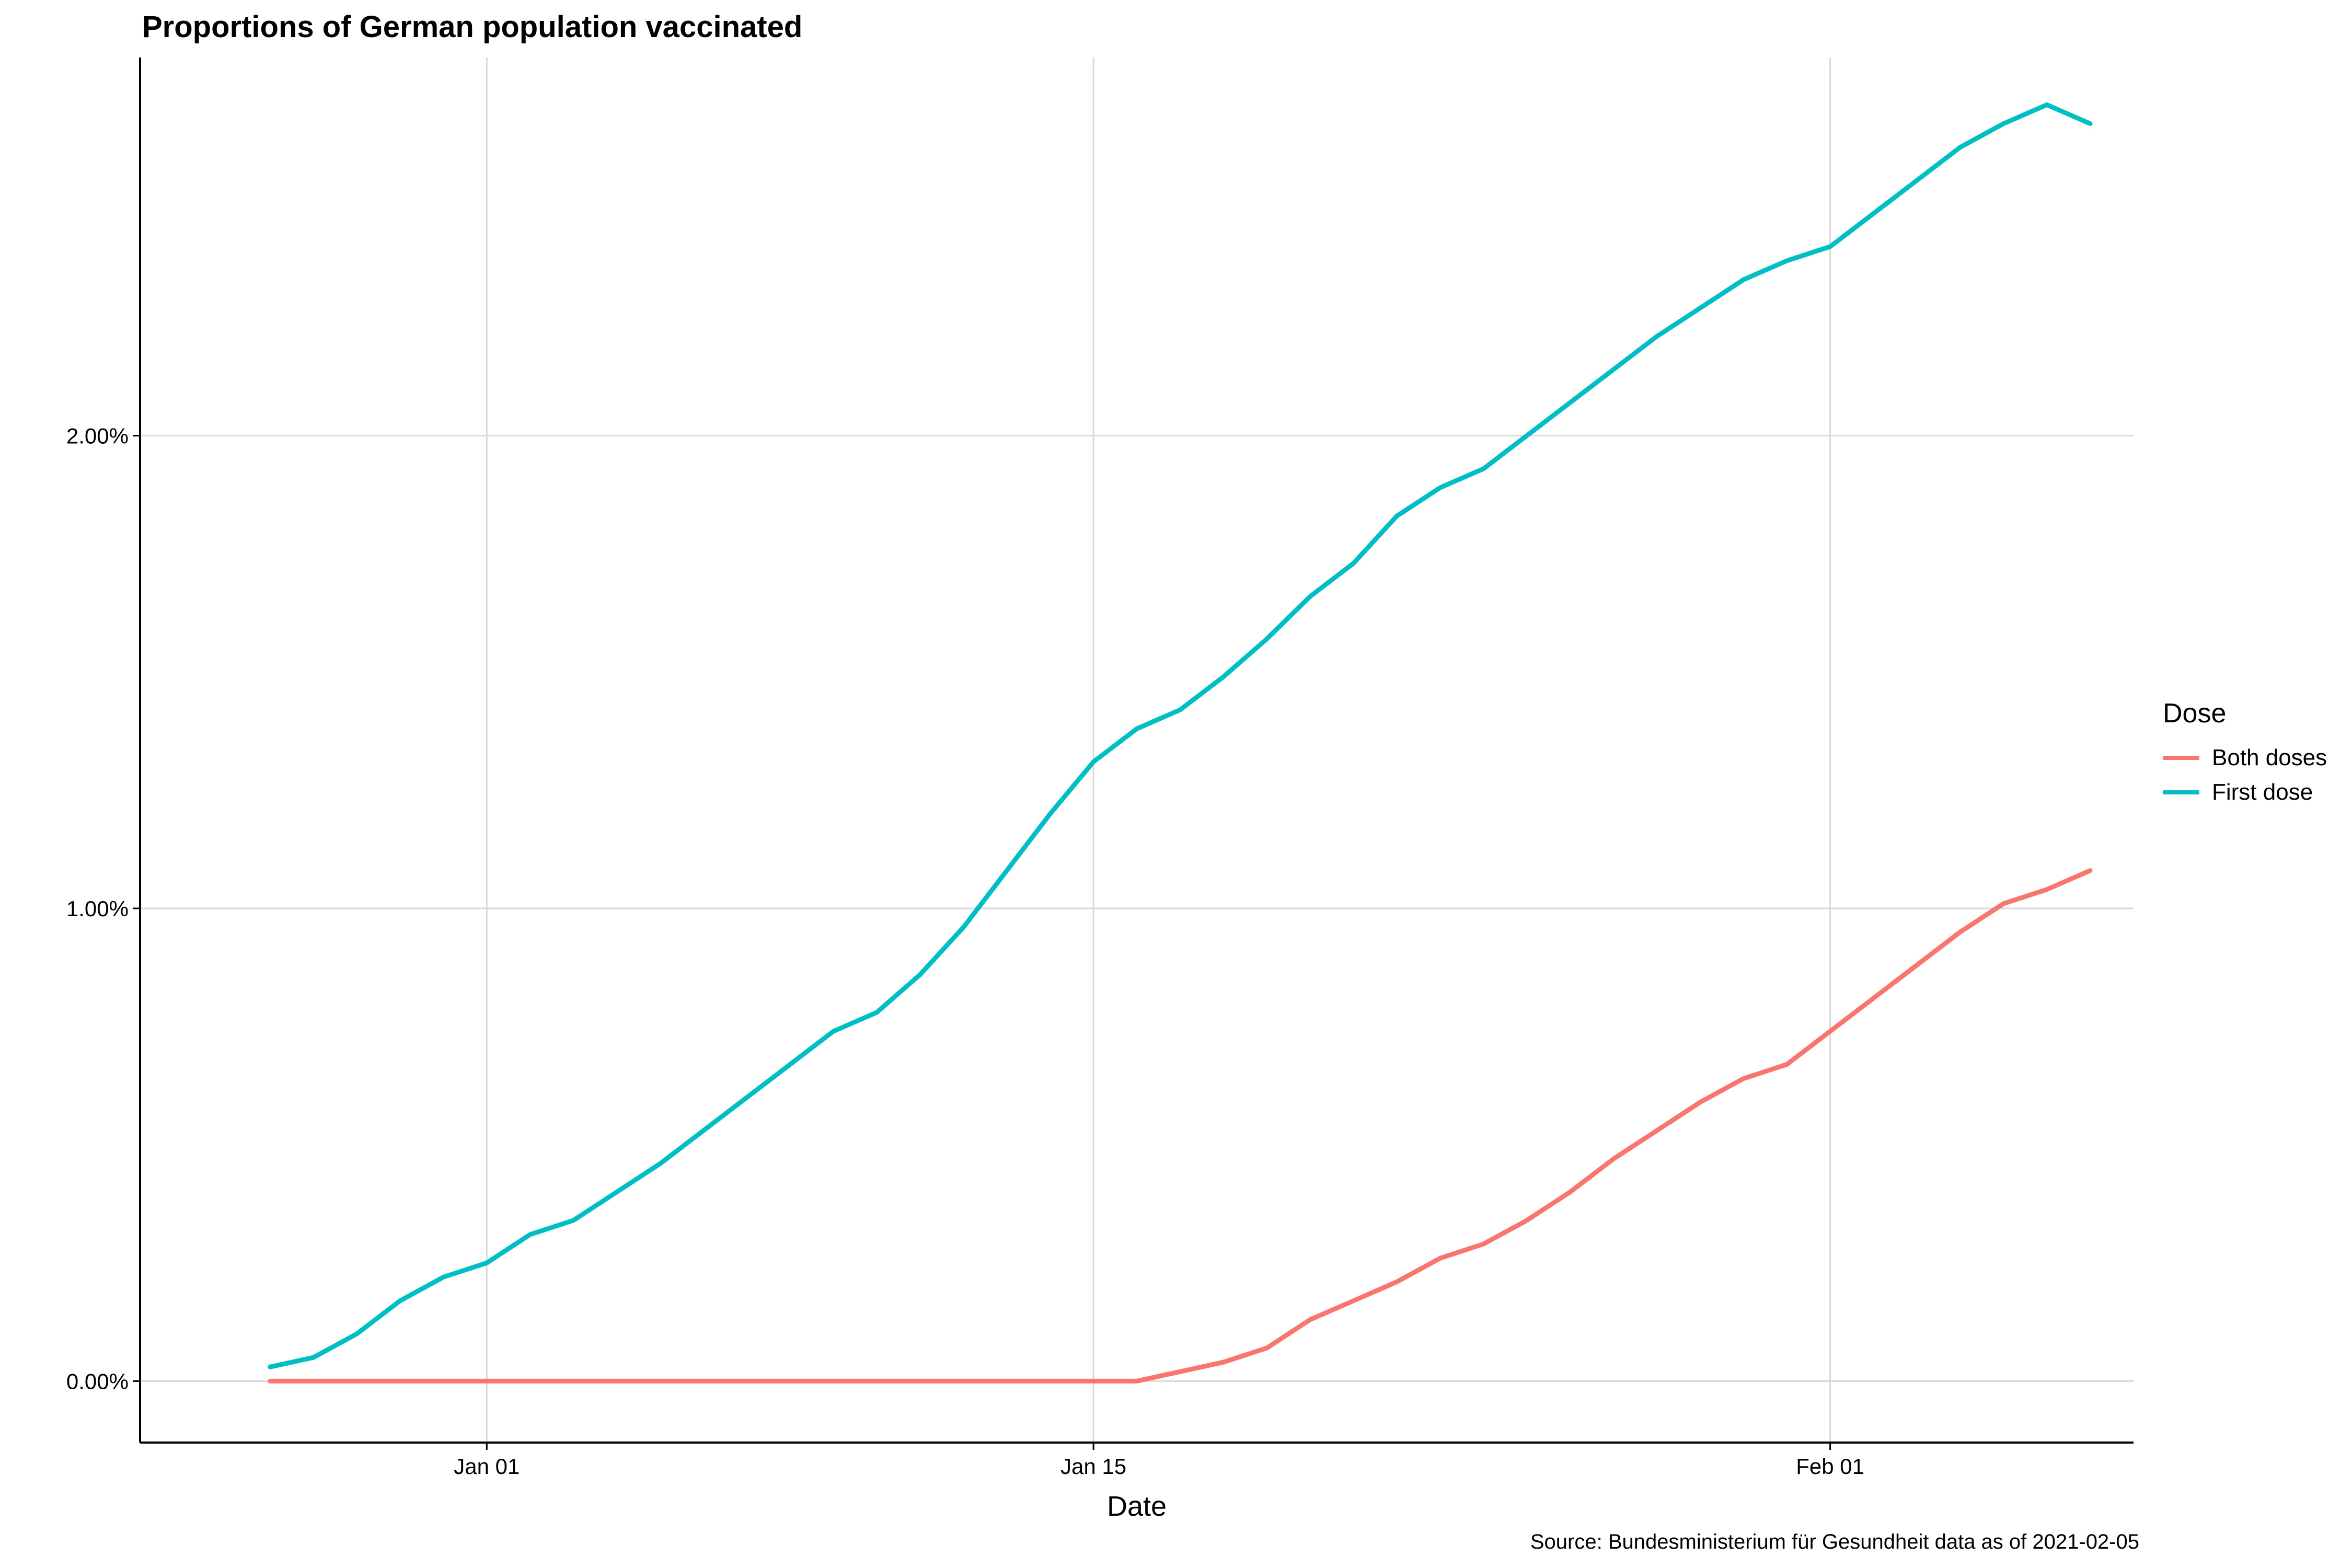 The height and width of the screenshot is (1568, 2352). I want to click on legend-key-both-doses, so click(2181, 758).